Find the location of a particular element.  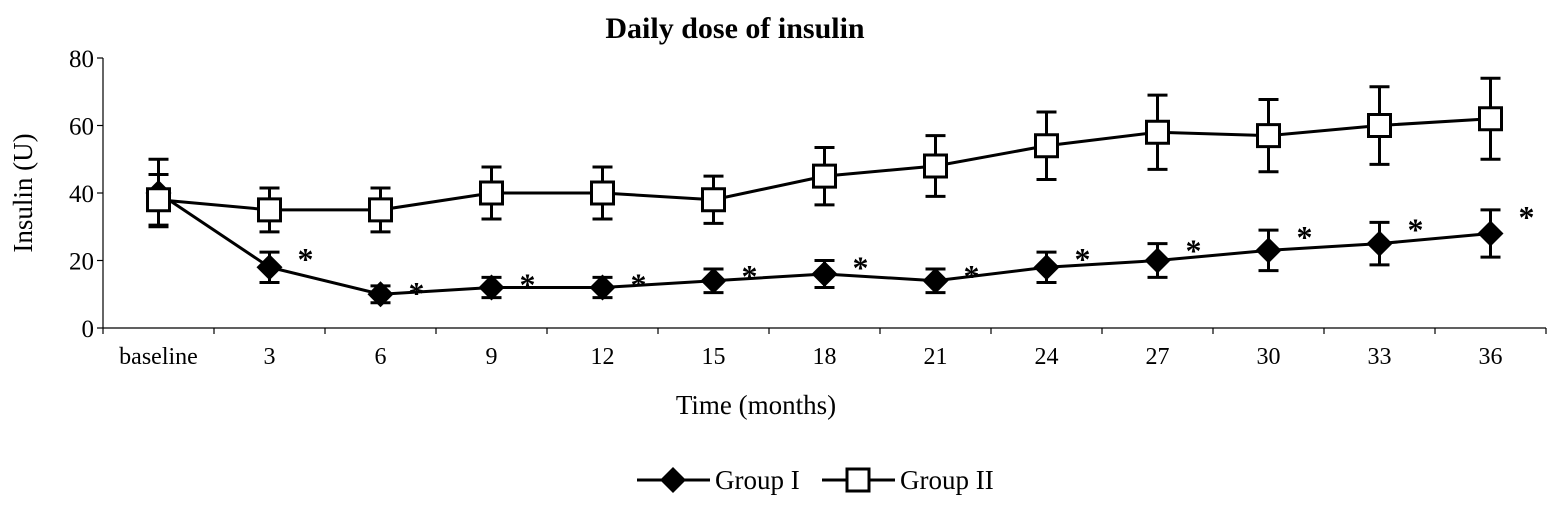

x-tick-label: 33 is located at coordinates (1380, 357).